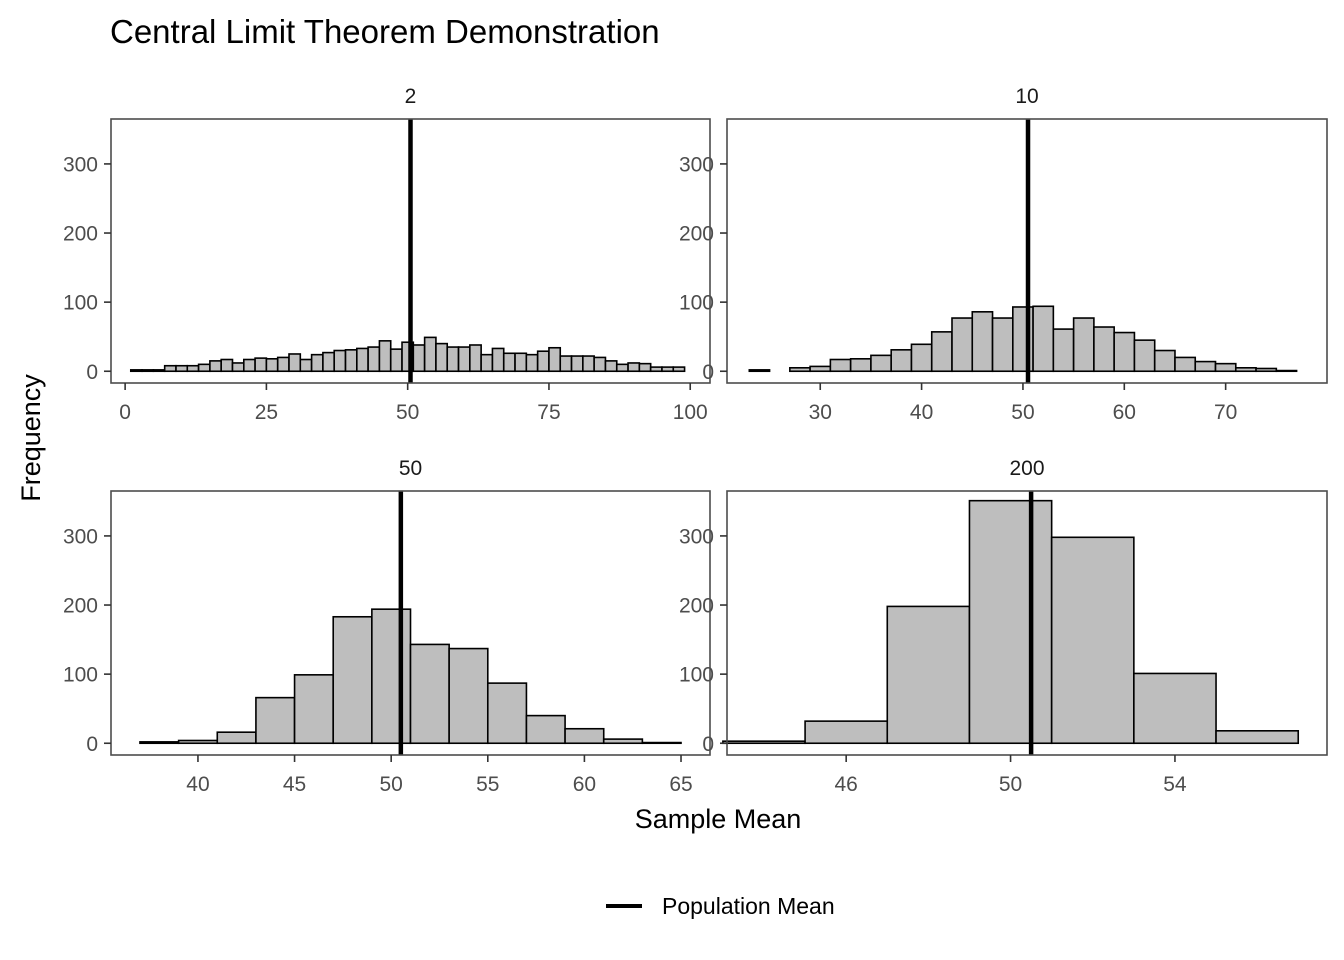 This screenshot has height=960, width=1344. I want to click on x-tick-label: 46, so click(845, 784).